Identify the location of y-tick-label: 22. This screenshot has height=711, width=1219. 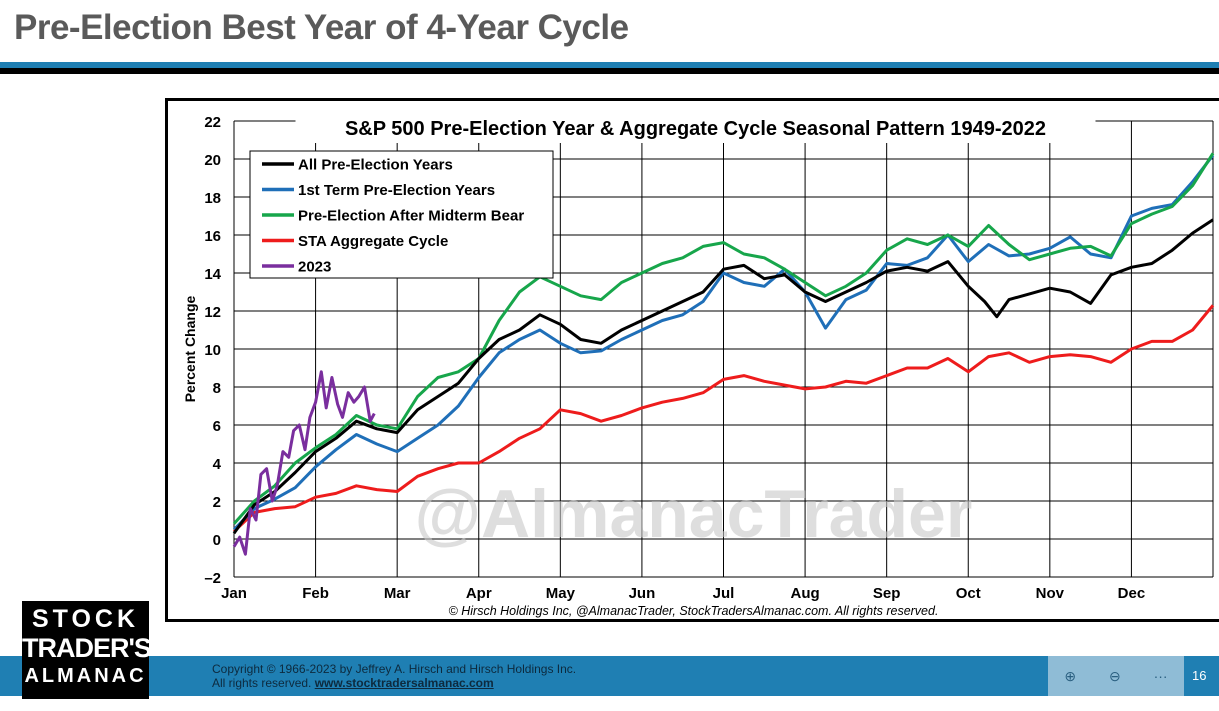
(212, 122).